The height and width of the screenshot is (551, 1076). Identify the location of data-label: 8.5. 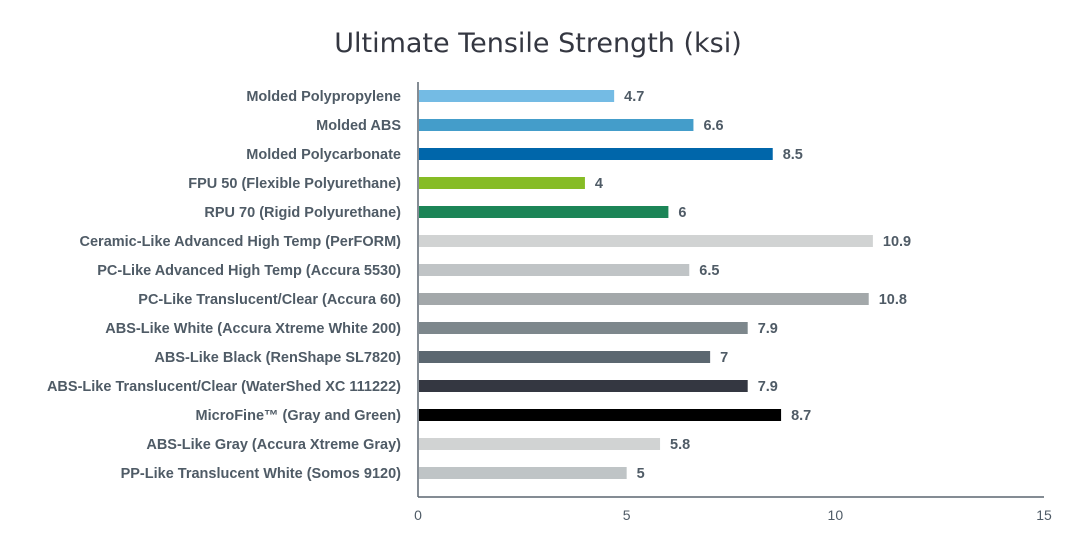
(793, 155).